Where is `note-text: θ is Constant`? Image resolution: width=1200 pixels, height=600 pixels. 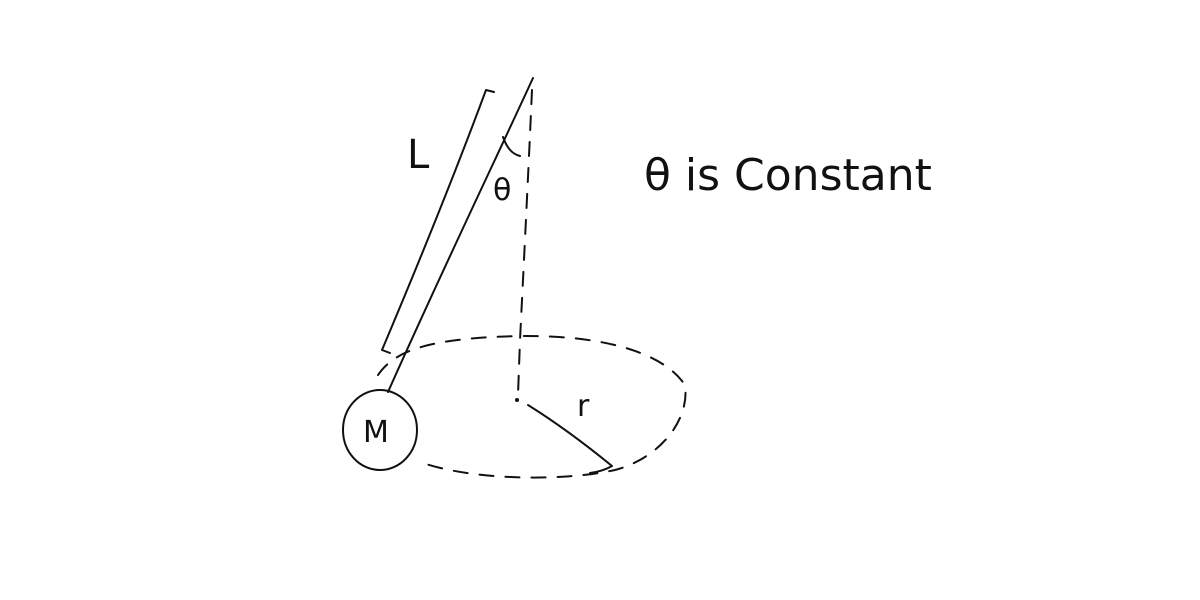
note-text: θ is Constant is located at coordinates (788, 175).